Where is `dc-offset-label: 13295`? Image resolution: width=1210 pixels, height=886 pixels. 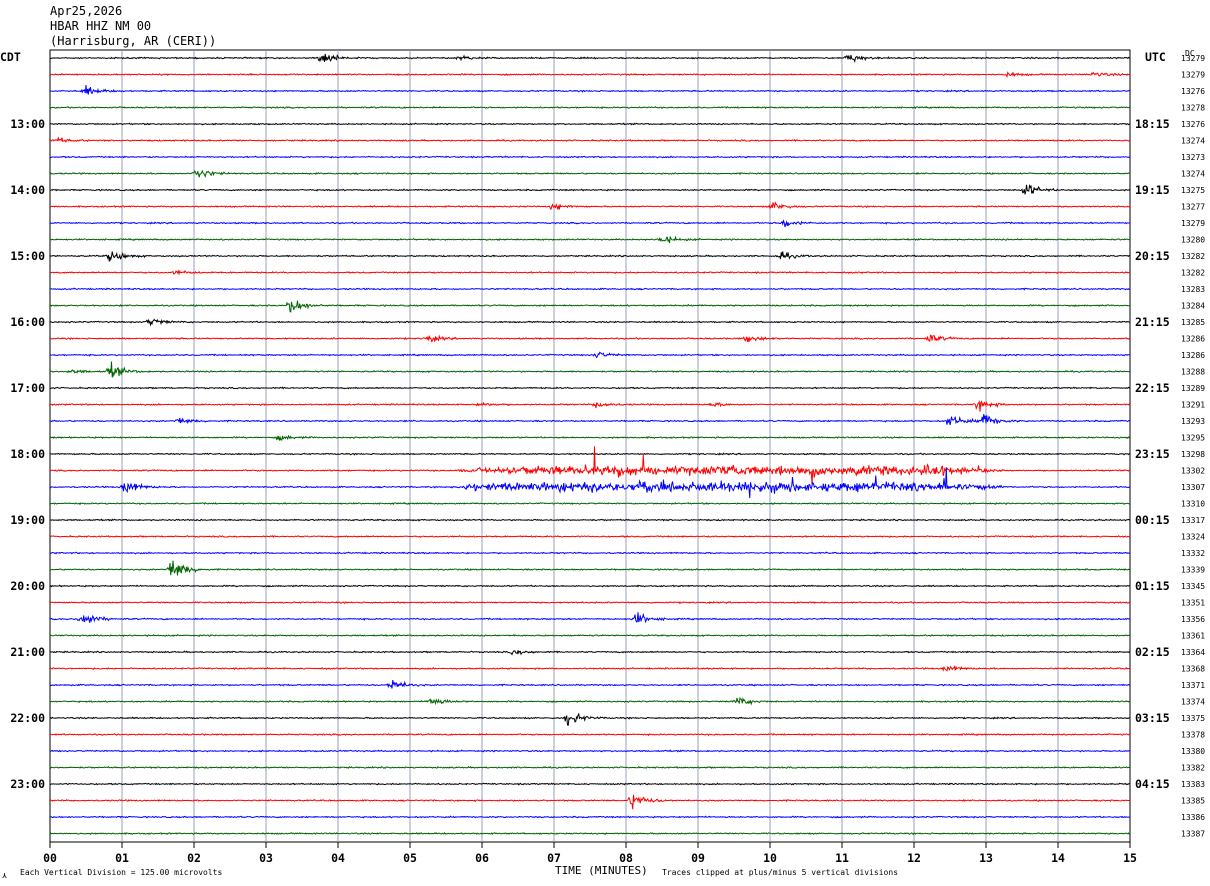
dc-offset-label: 13295 is located at coordinates (1193, 438).